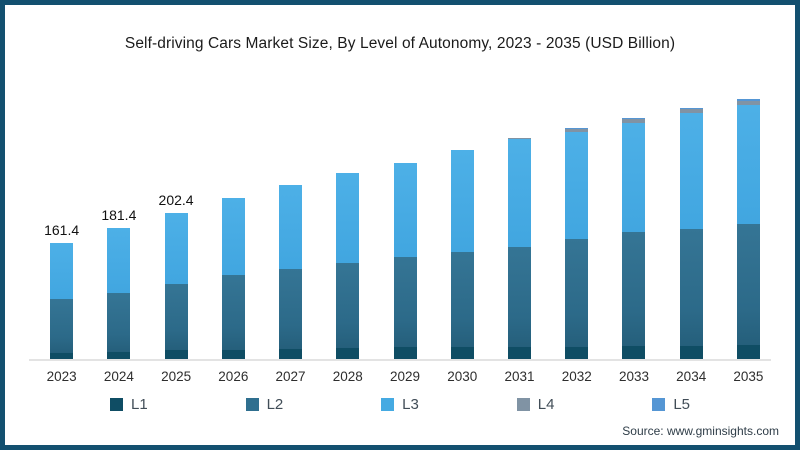 This screenshot has height=450, width=800. What do you see at coordinates (405, 302) in the screenshot?
I see `bar-segment-l2-2029` at bounding box center [405, 302].